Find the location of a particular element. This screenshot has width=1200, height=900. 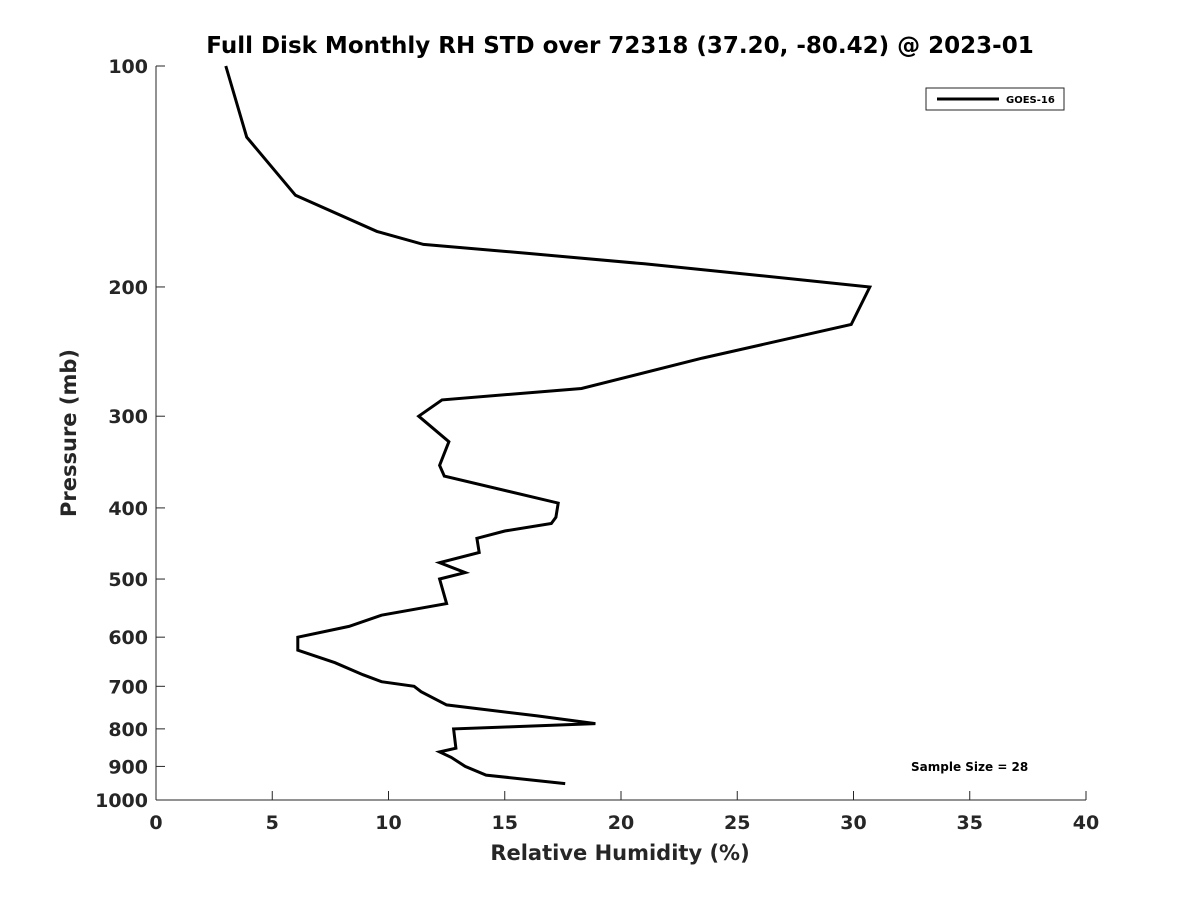

x-tick-label: 0 is located at coordinates (155, 823).